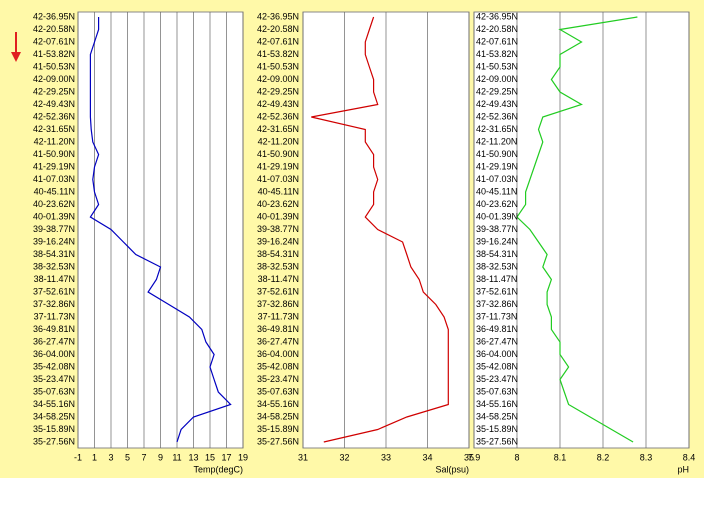 The image size is (704, 529). I want to click on y-tick-label: 41-50.53N, so click(278, 66).